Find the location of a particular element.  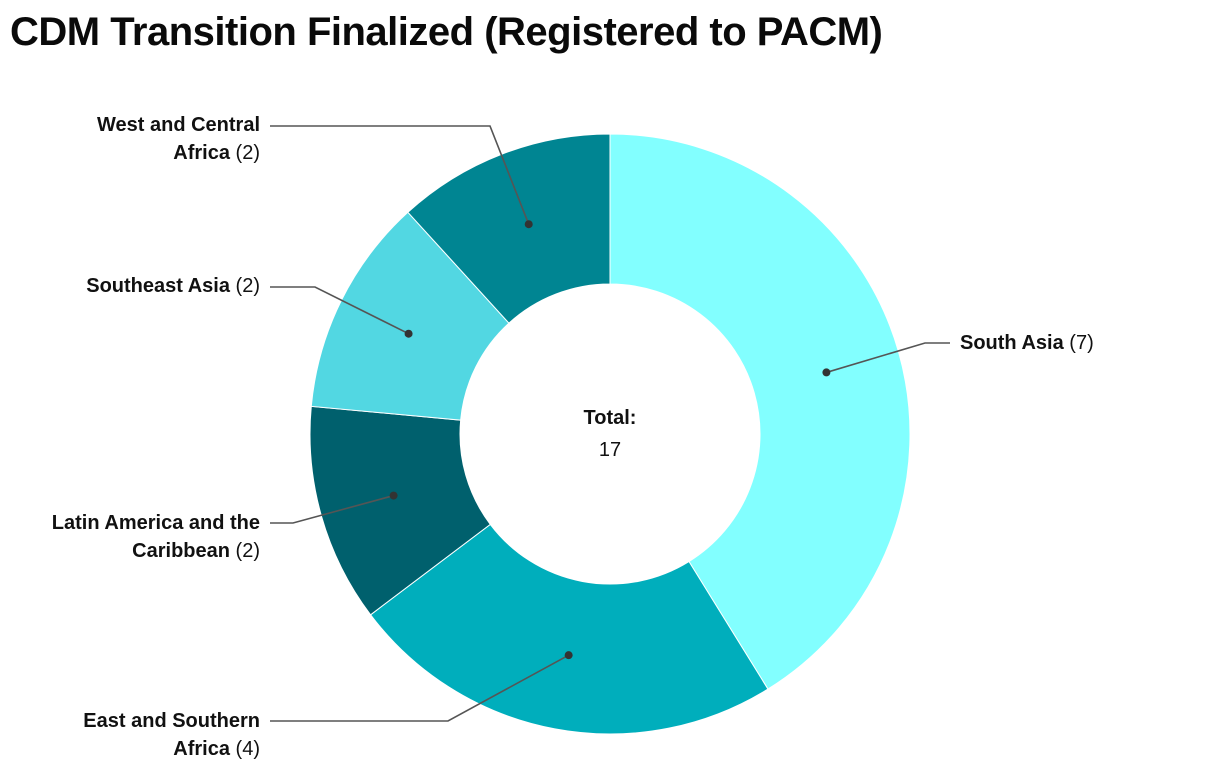

slice-southeast-asia is located at coordinates (410, 316).